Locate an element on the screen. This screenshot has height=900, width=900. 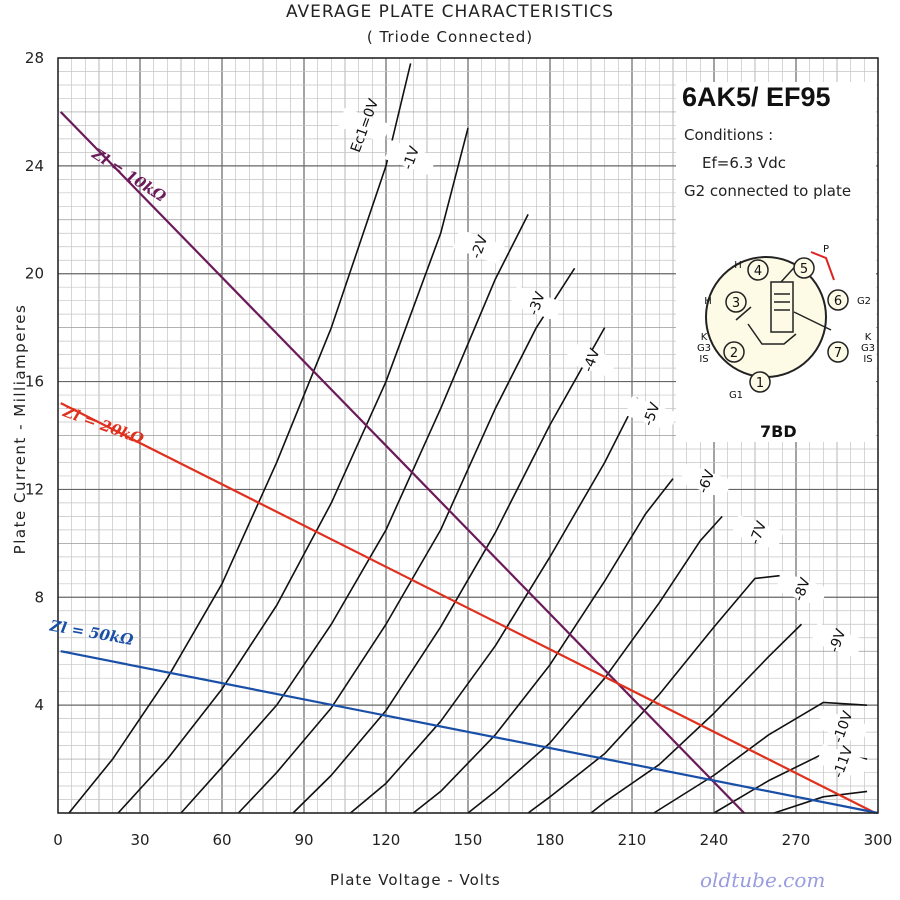
y-tick-label: 12 is located at coordinates (34, 489).